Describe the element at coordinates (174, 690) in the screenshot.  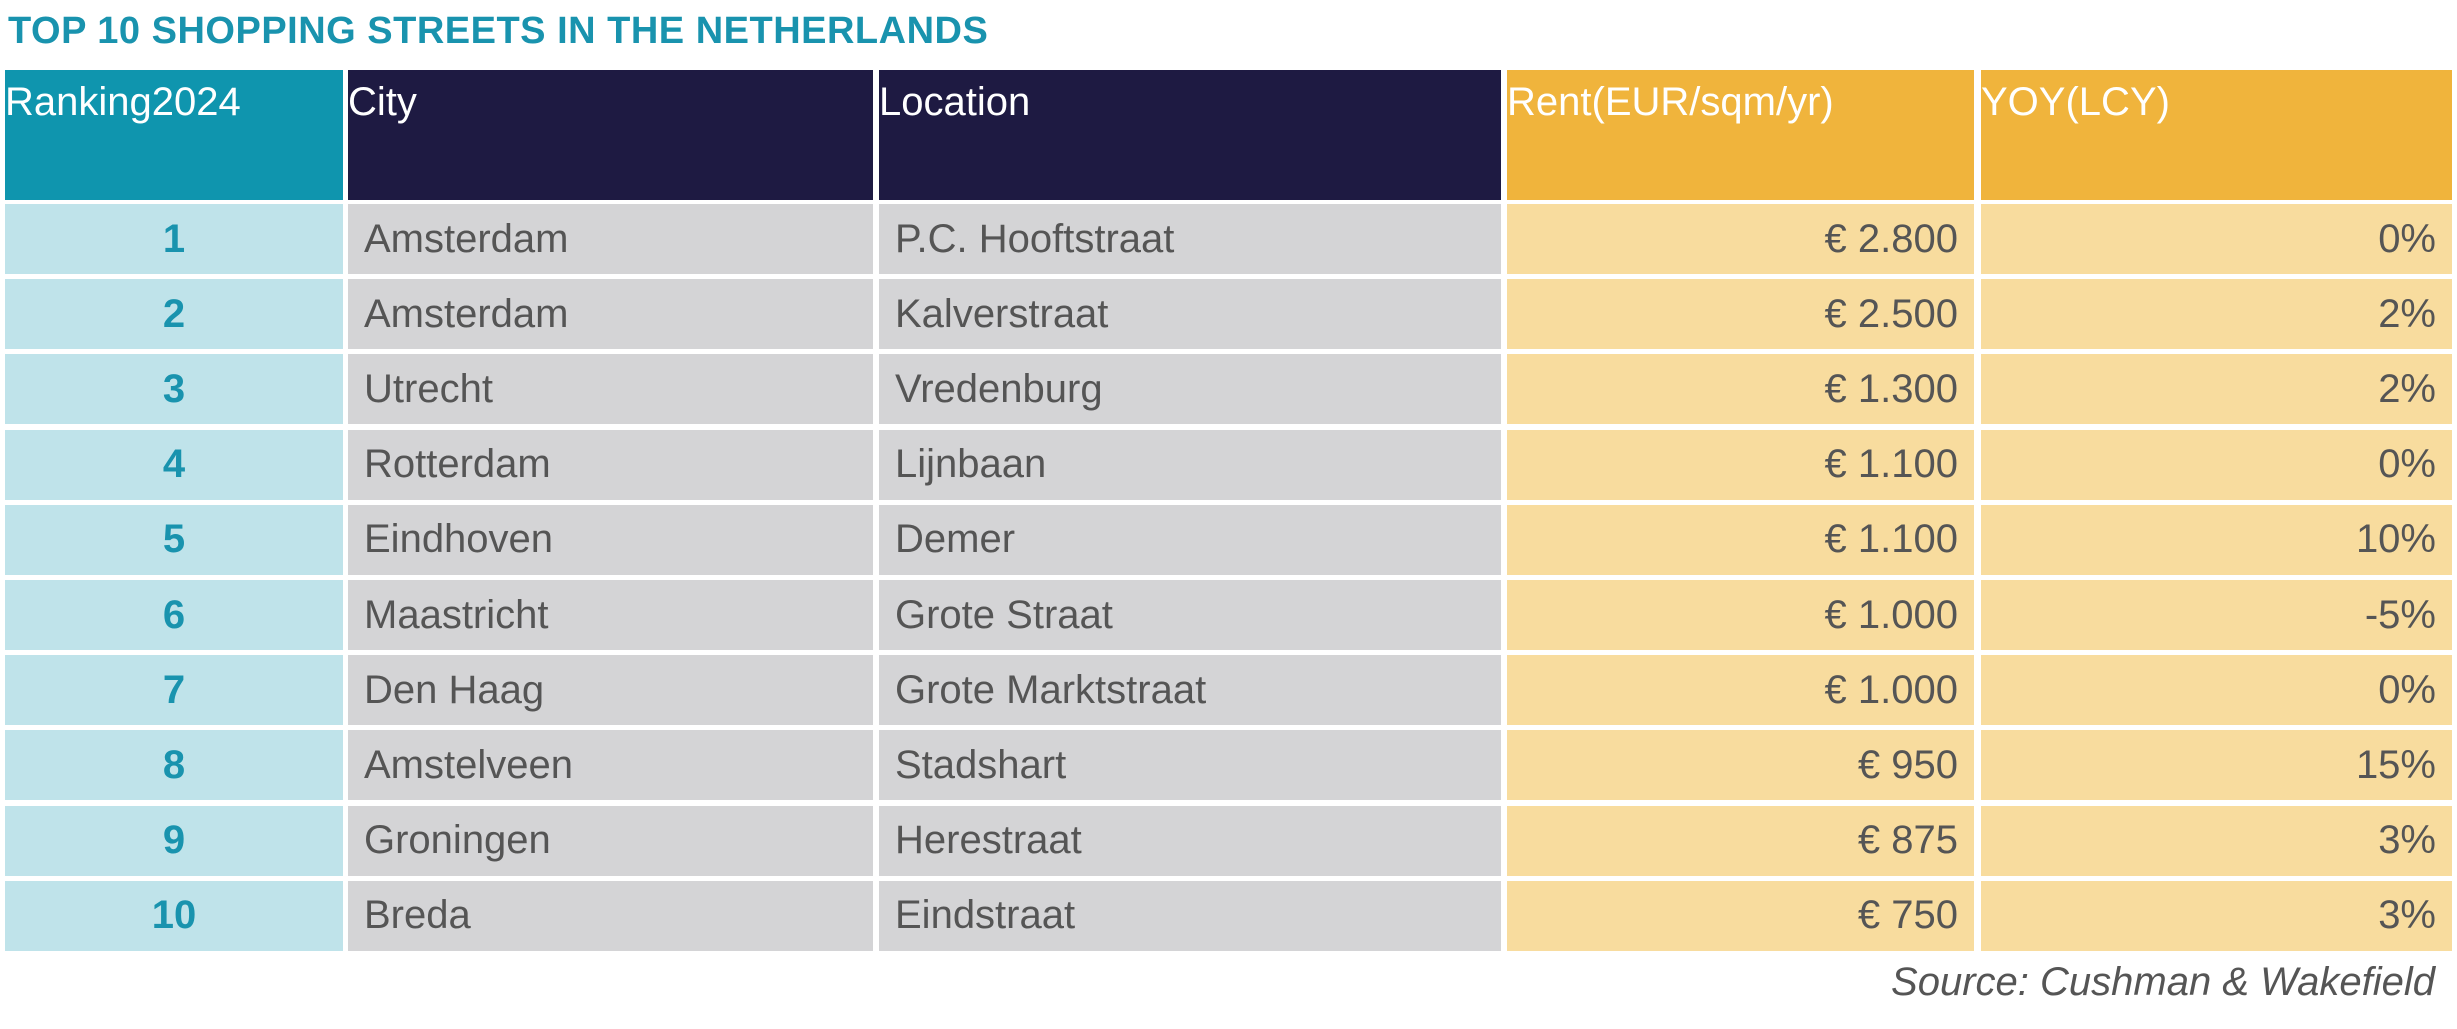
I see `rank-cell: 7` at that location.